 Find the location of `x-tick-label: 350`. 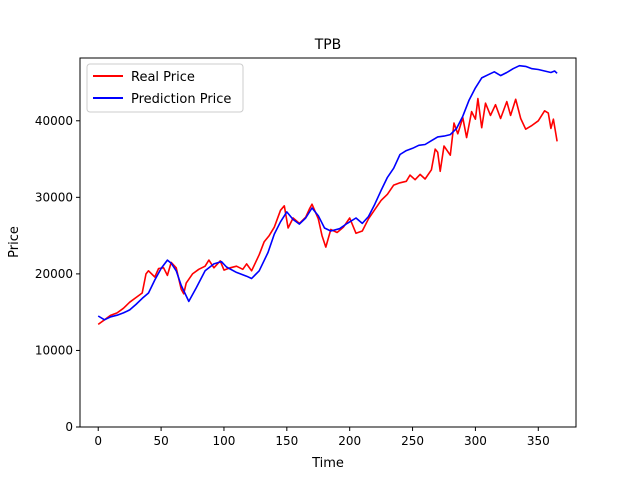

x-tick-label: 350 is located at coordinates (538, 441).